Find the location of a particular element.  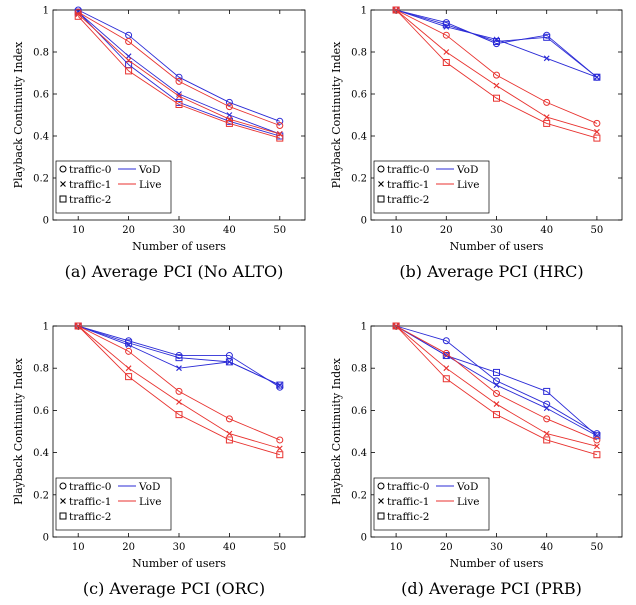

y-tick-label: 1 is located at coordinates (364, 327).